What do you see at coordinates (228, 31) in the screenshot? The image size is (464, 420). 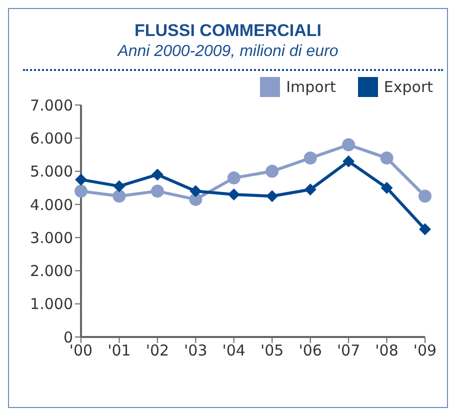 I see `chart-title: FLUSSI COMMERCIALI` at bounding box center [228, 31].